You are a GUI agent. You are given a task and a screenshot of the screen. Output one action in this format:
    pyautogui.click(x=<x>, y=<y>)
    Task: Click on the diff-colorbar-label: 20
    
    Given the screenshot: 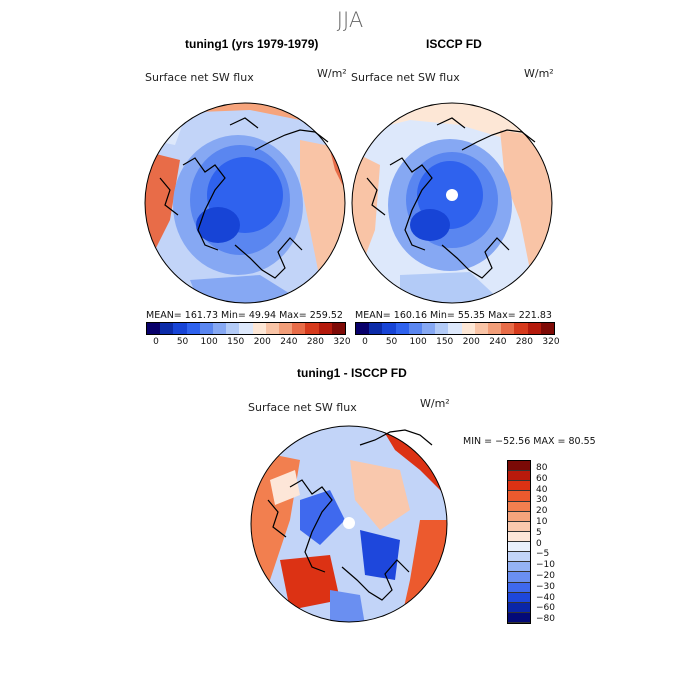 What is the action you would take?
    pyautogui.click(x=542, y=511)
    